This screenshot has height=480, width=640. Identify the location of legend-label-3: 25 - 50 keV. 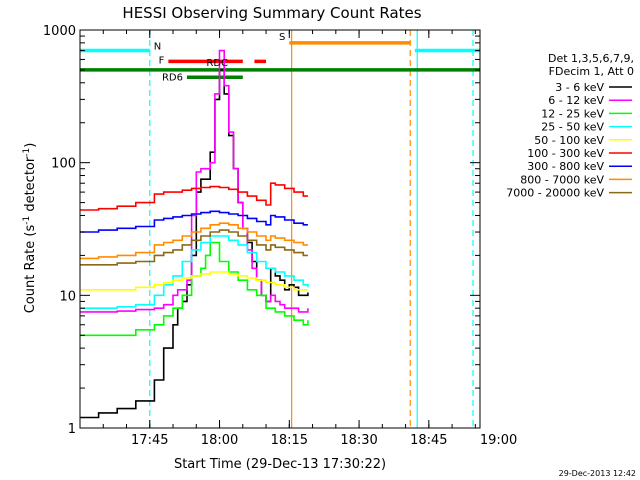
(572, 127).